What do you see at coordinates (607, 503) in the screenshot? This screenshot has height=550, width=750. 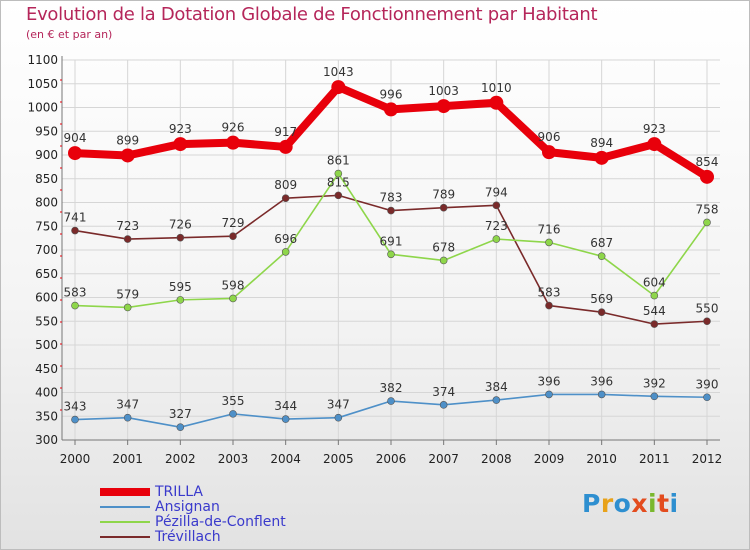 I see `logo-letter: r` at bounding box center [607, 503].